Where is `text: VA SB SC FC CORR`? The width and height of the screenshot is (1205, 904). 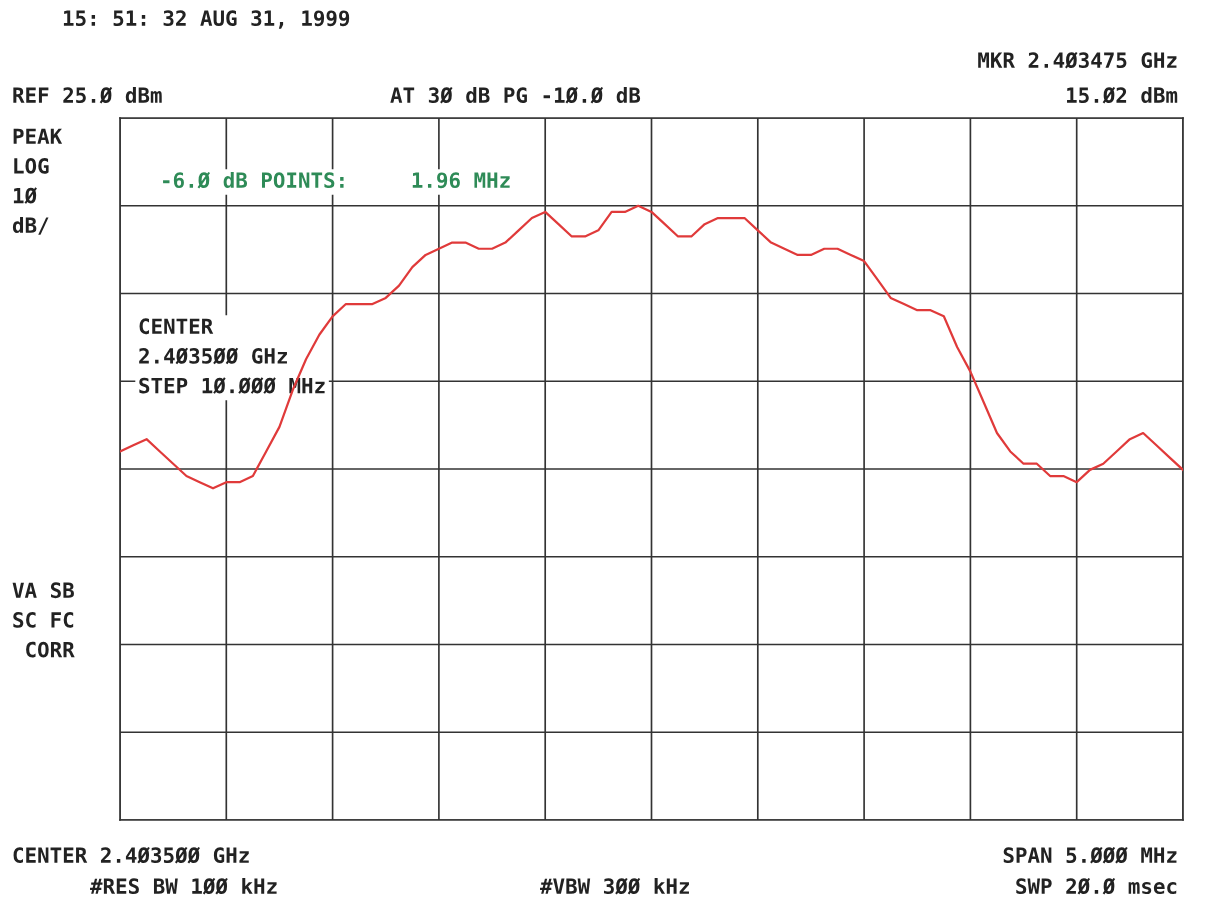 text: VA SB SC FC CORR is located at coordinates (43, 620).